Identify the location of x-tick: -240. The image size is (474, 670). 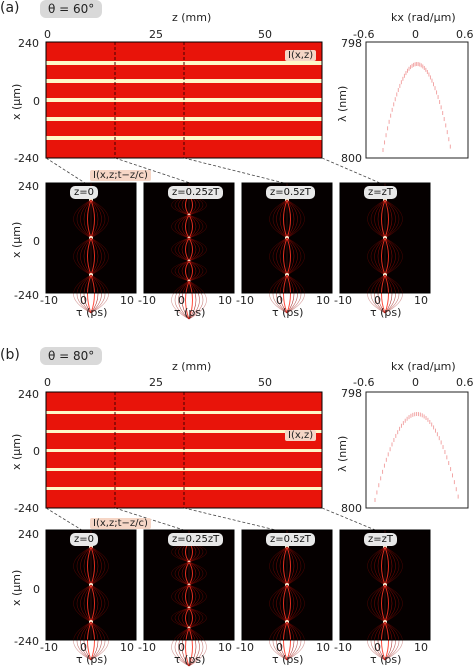
(26, 508).